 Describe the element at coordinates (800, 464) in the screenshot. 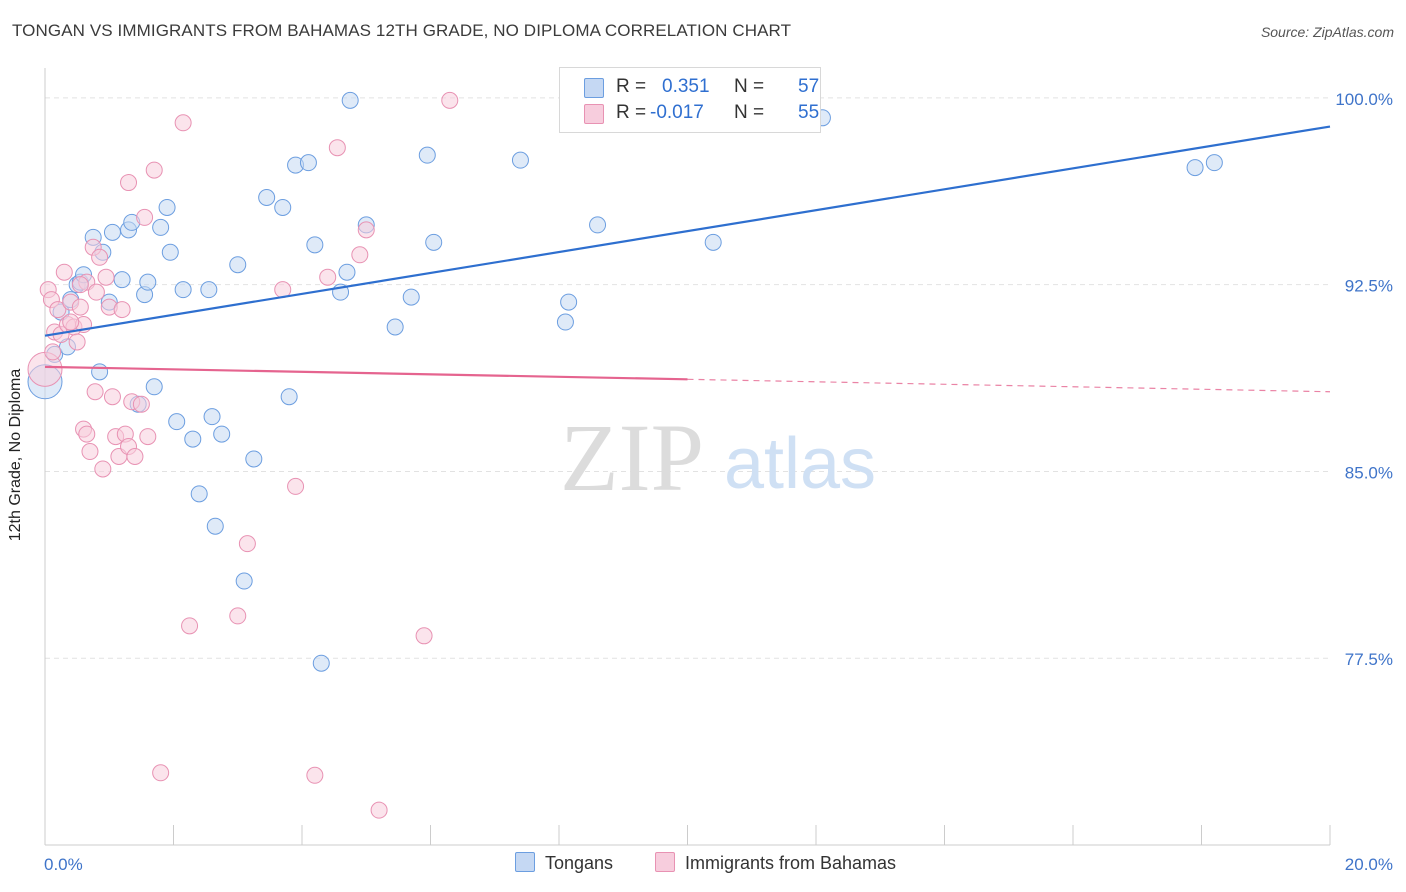

I see `watermark-atlas: atlas` at that location.